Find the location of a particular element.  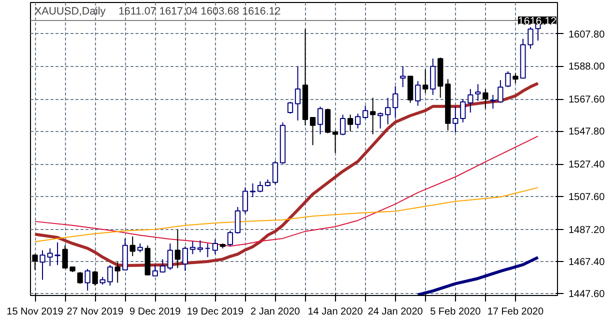

y-tick-label: 1467.40 is located at coordinates (587, 262).